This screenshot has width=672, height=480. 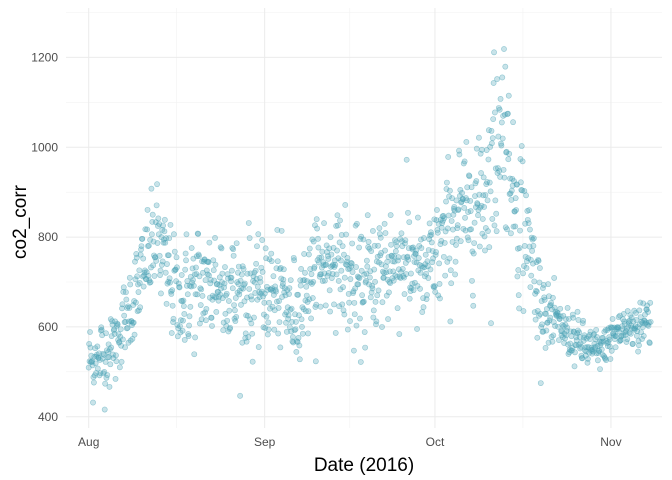 What do you see at coordinates (48, 237) in the screenshot?
I see `y-tick-label: 800` at bounding box center [48, 237].